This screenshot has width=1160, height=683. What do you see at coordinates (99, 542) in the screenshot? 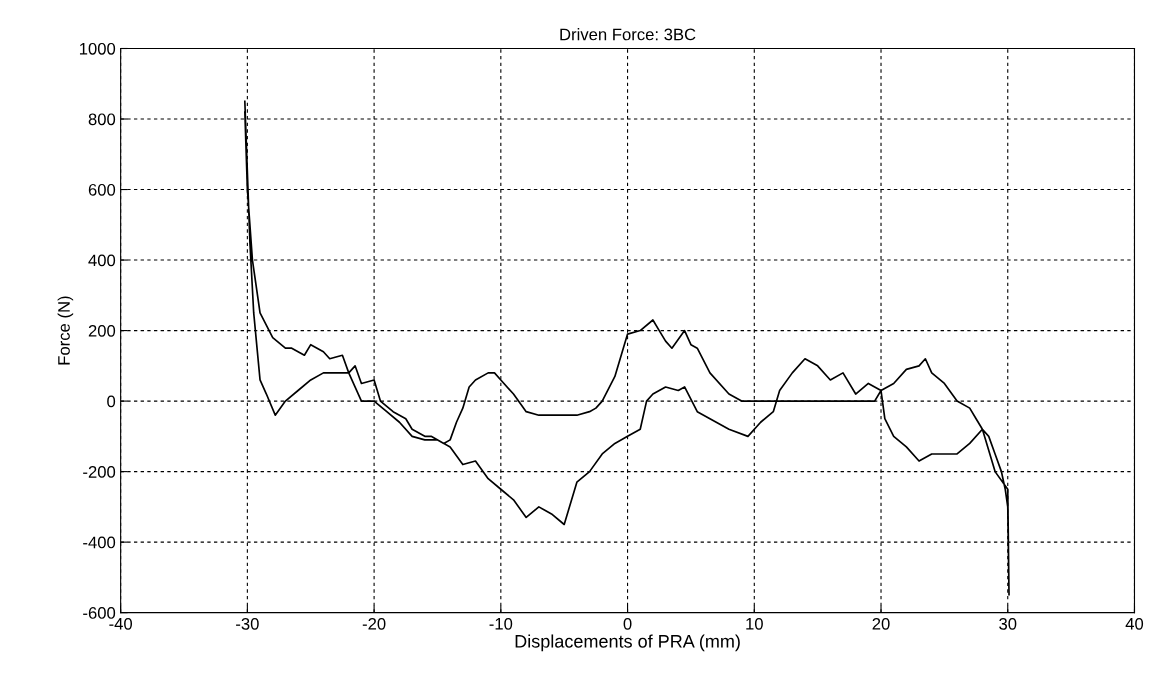
I see `y-tick-label: -400` at bounding box center [99, 542].